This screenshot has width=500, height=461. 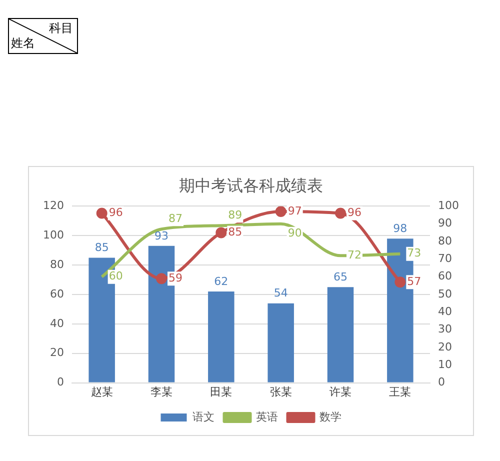 What do you see at coordinates (414, 253) in the screenshot?
I see `data-label: 73` at bounding box center [414, 253].